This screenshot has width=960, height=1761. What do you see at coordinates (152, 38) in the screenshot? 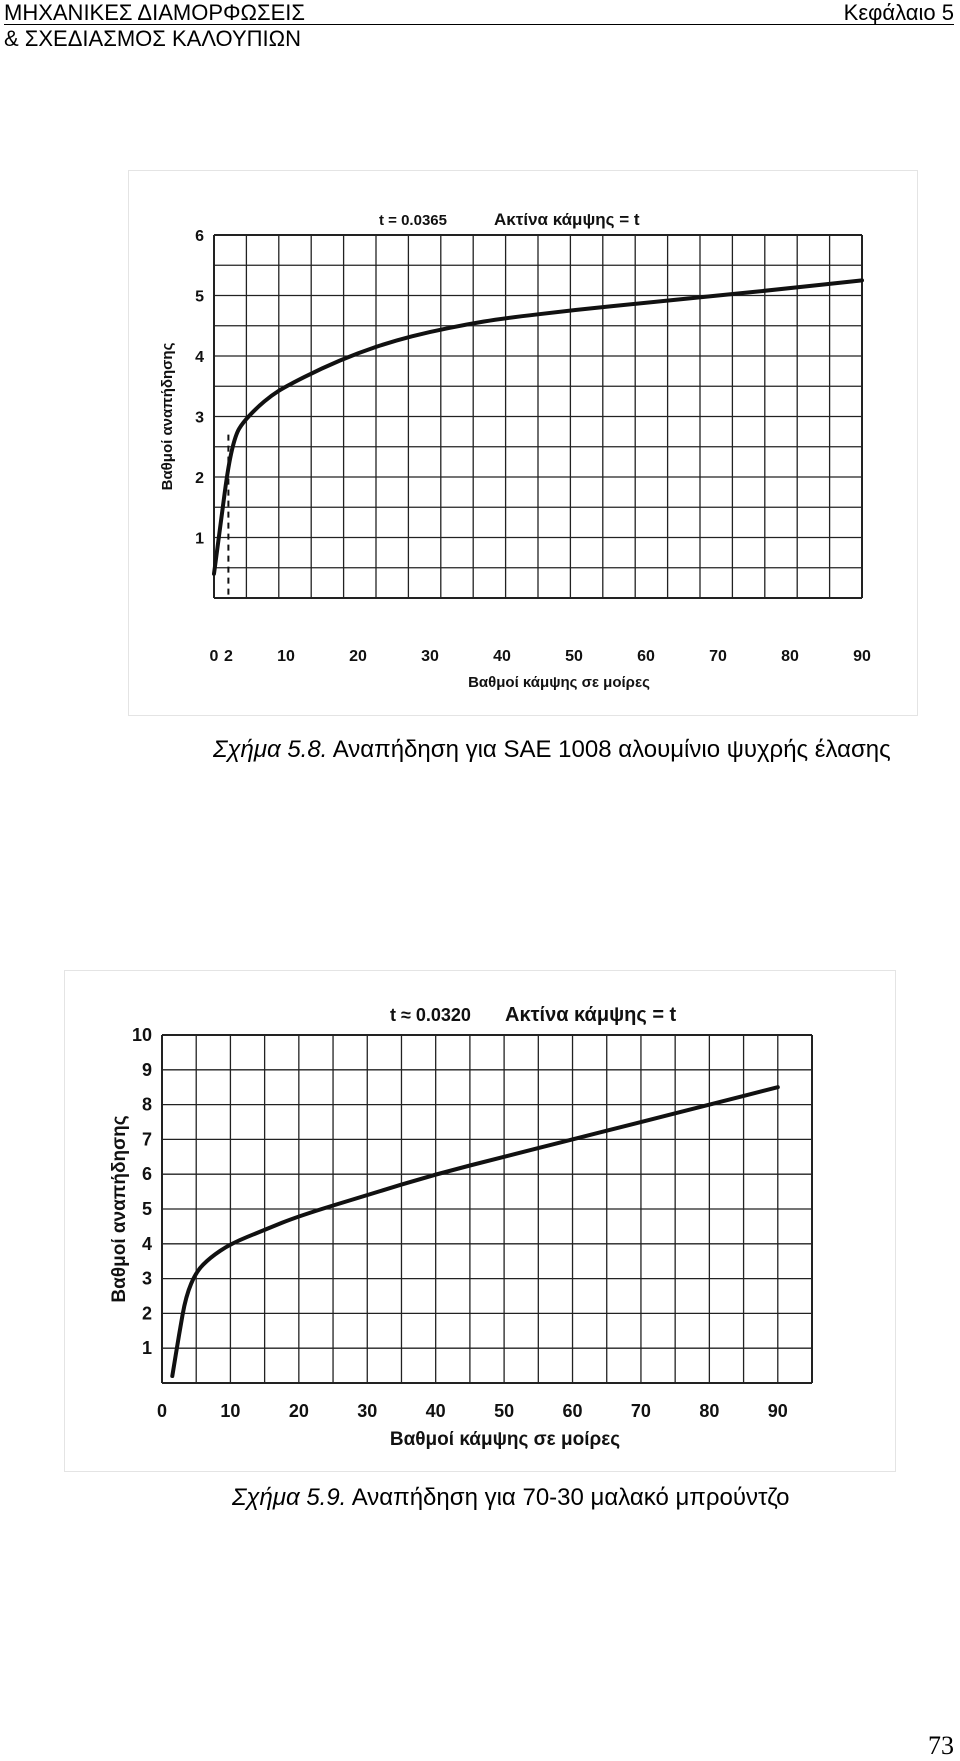
I see `header-title-line2: & ΣΧΕΔΙΑΣΜΟΣ ΚΑΛΟΥΠΙΩΝ` at bounding box center [152, 38].